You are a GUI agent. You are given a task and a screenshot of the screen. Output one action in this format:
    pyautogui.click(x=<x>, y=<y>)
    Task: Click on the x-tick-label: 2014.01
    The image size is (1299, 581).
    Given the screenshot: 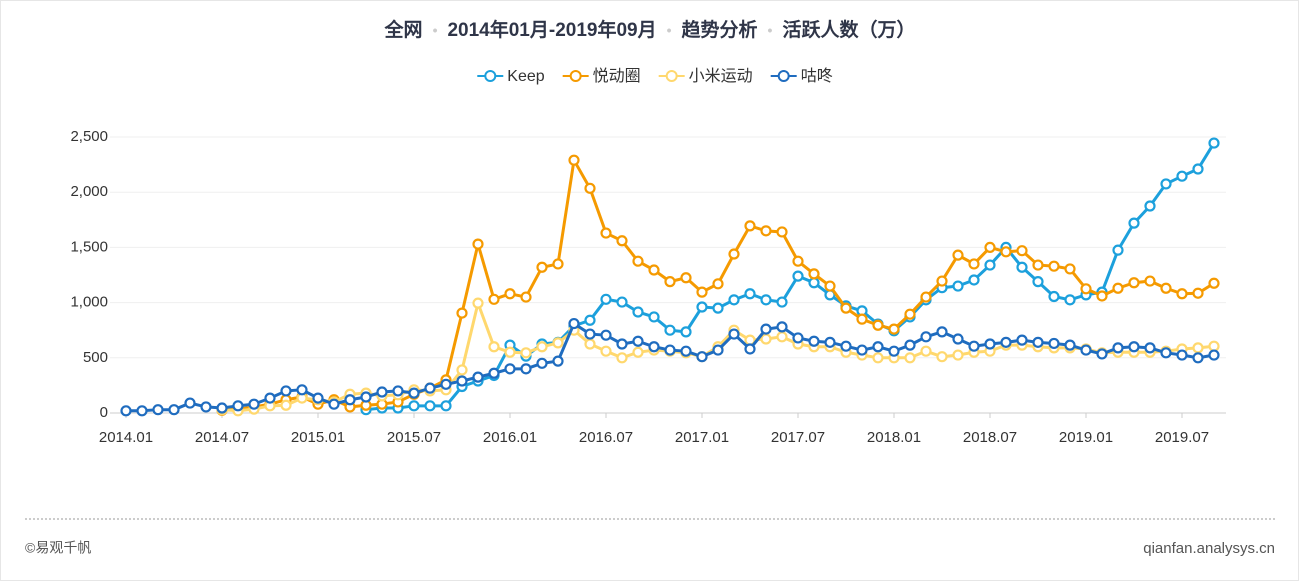 What is the action you would take?
    pyautogui.click(x=126, y=437)
    